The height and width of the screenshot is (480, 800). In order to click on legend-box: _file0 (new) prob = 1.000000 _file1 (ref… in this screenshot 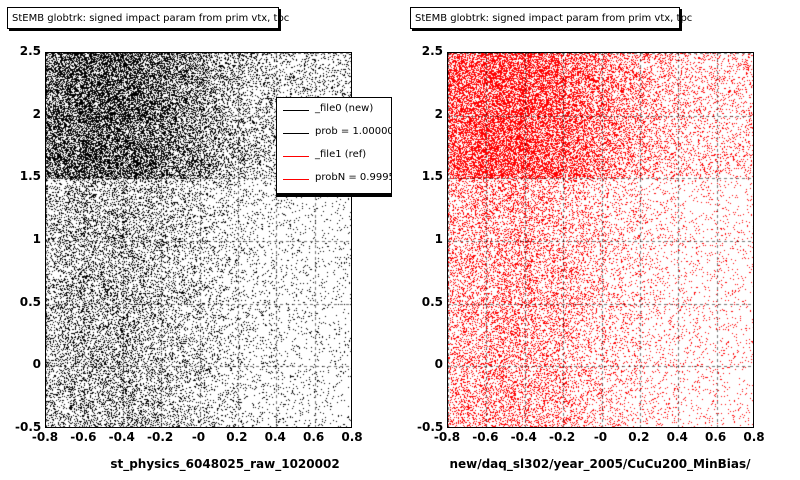, I will do `click(334, 145)`.